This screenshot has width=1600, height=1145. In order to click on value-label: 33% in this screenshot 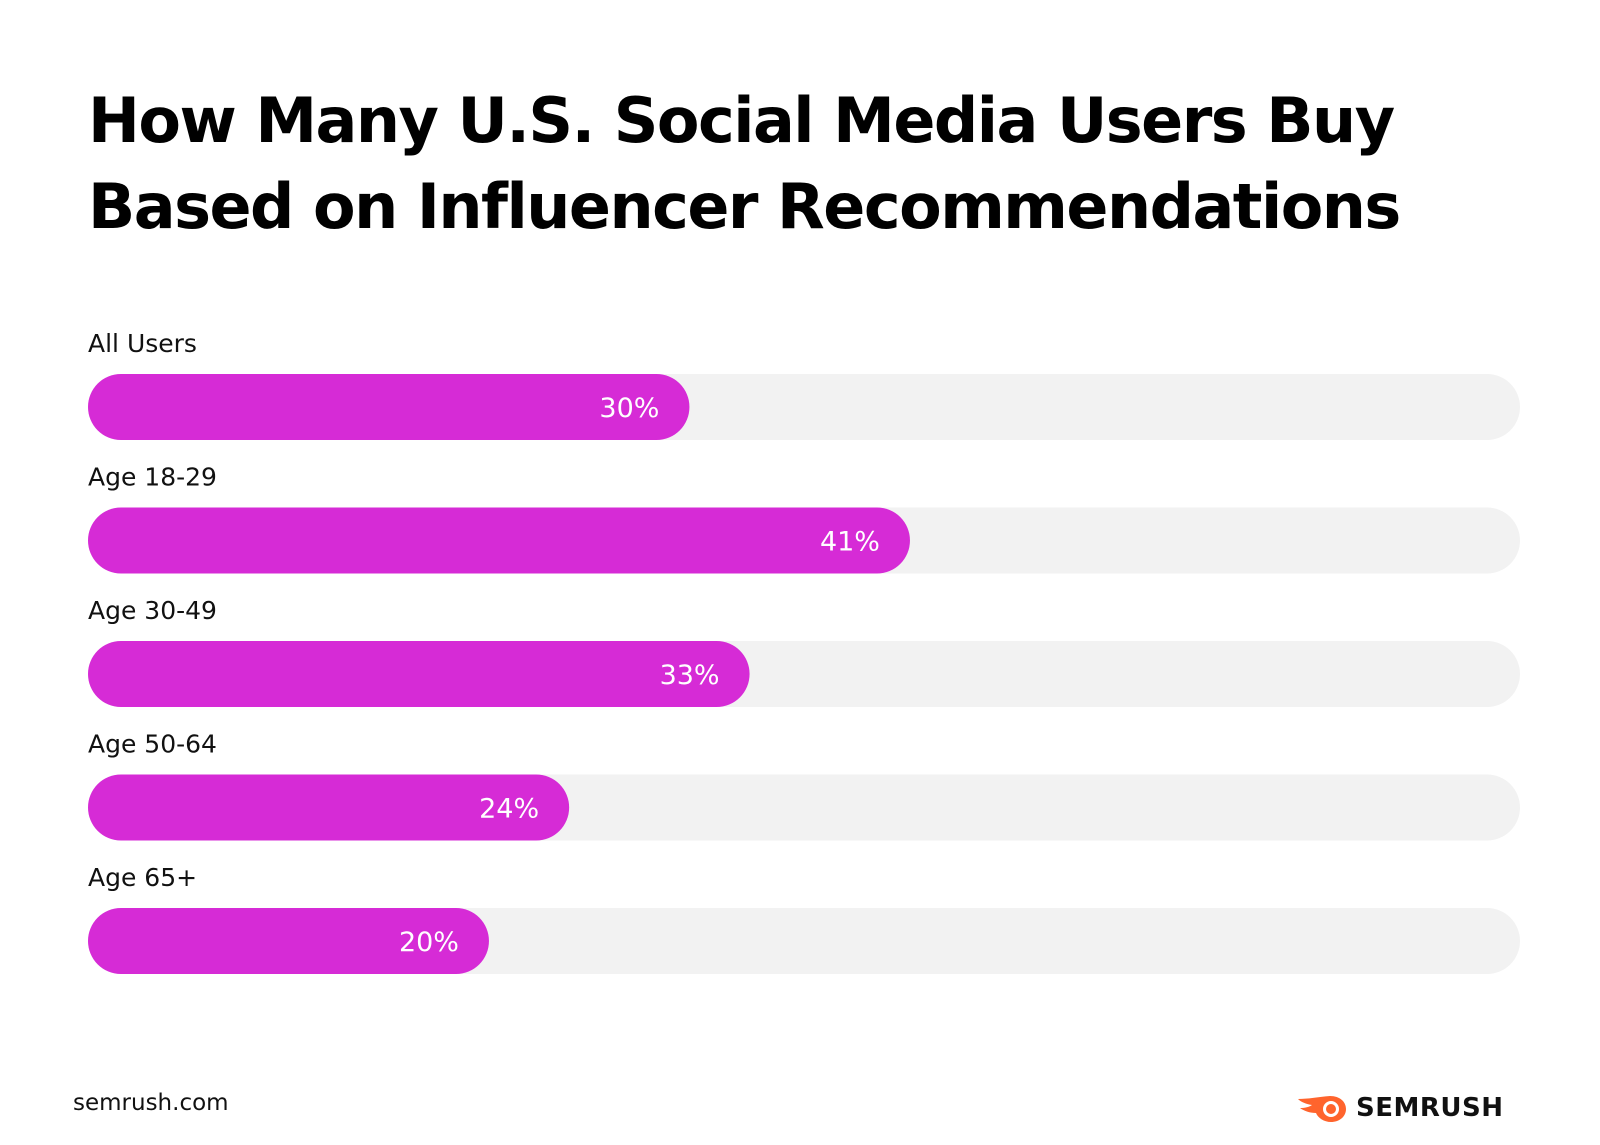, I will do `click(690, 675)`.